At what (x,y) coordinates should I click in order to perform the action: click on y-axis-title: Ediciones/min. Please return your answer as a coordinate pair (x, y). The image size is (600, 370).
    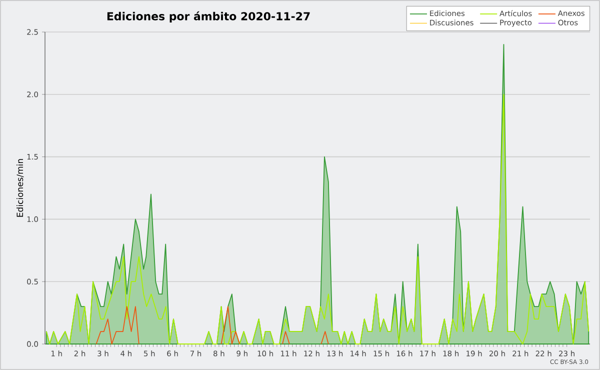
    Looking at the image, I should click on (20, 188).